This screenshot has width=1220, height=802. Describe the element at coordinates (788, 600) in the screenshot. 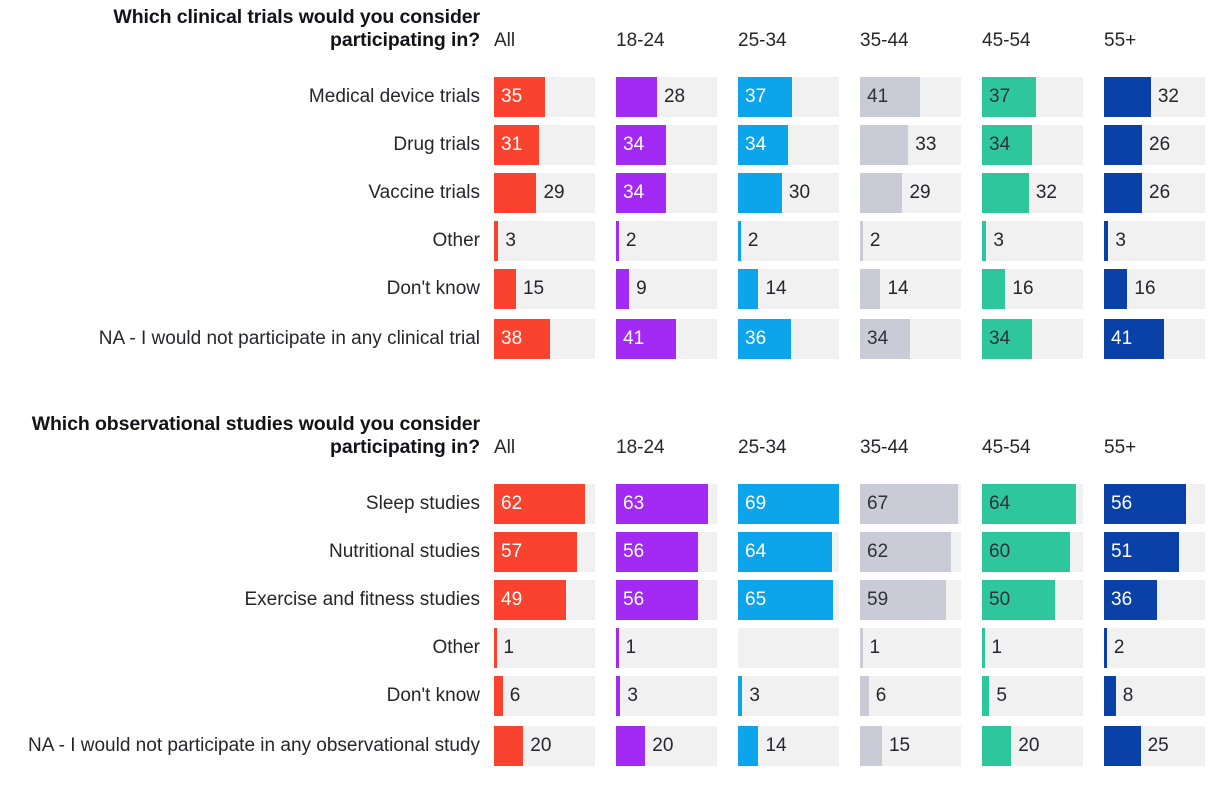

I see `bar-cell: 65` at that location.